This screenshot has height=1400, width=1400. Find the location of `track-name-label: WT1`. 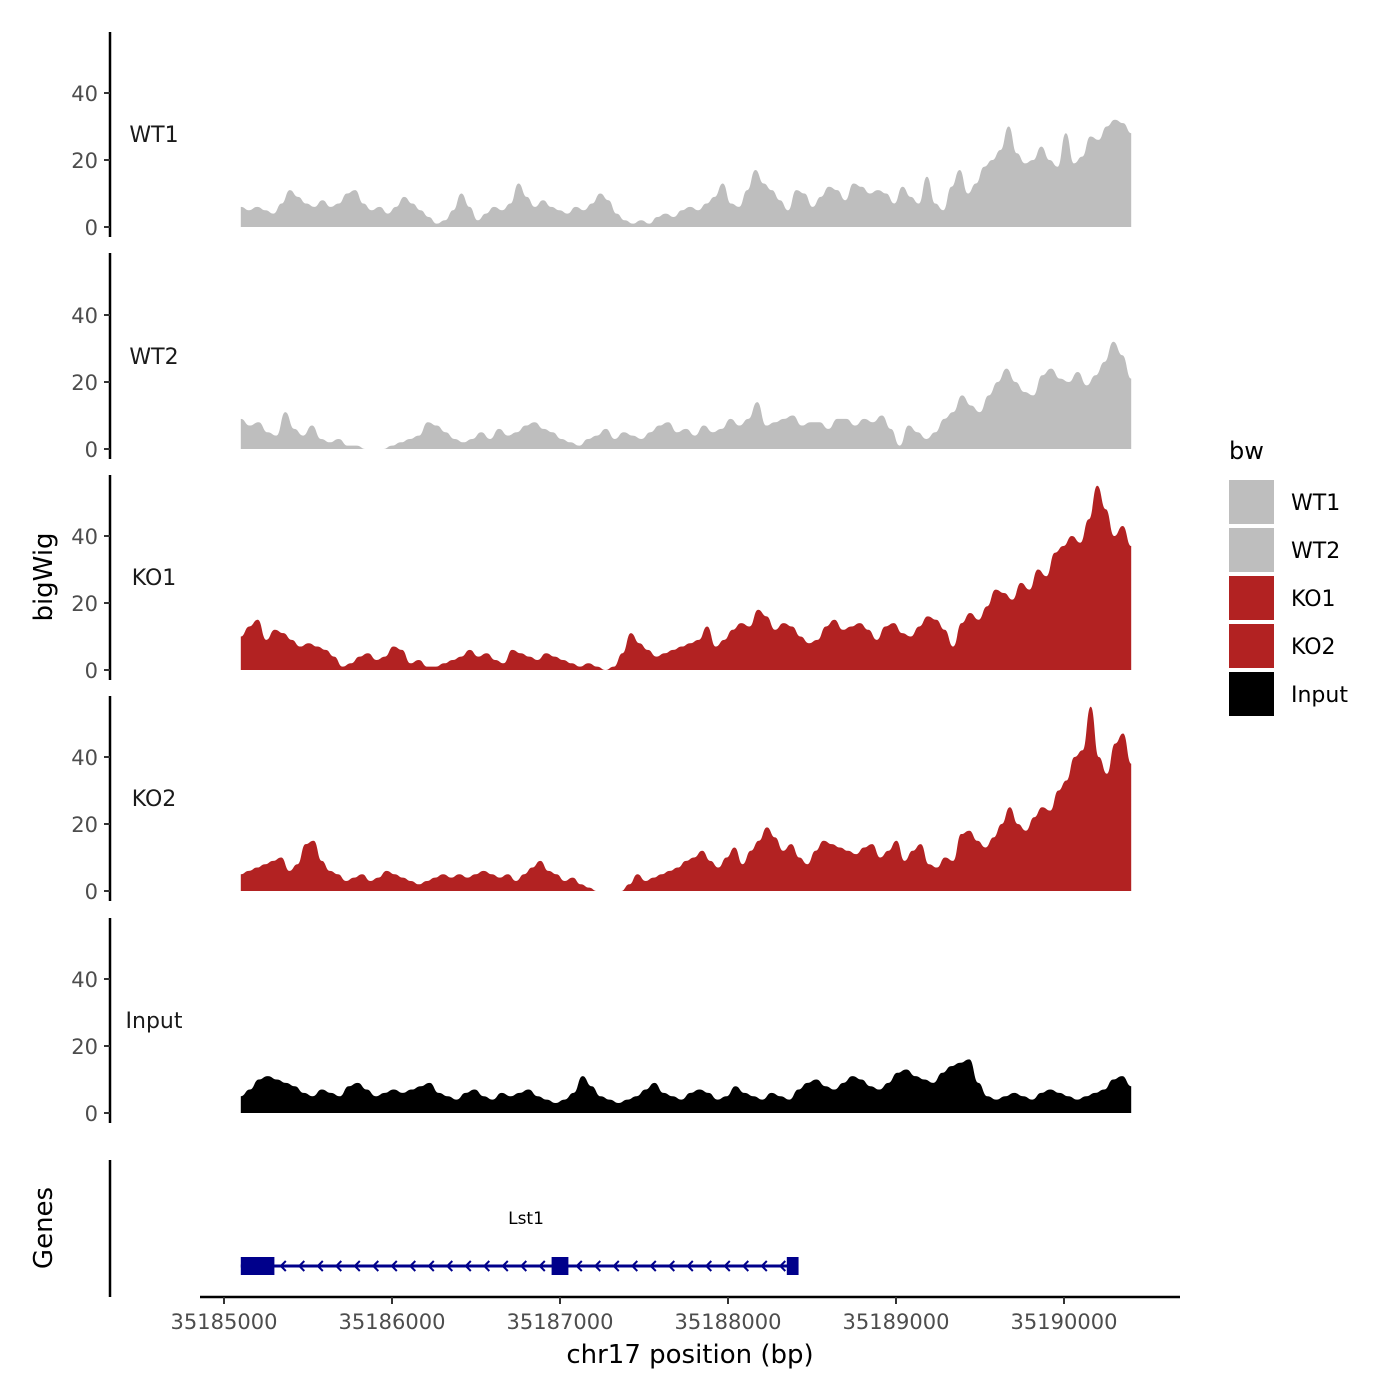

track-name-label: WT1 is located at coordinates (153, 135).